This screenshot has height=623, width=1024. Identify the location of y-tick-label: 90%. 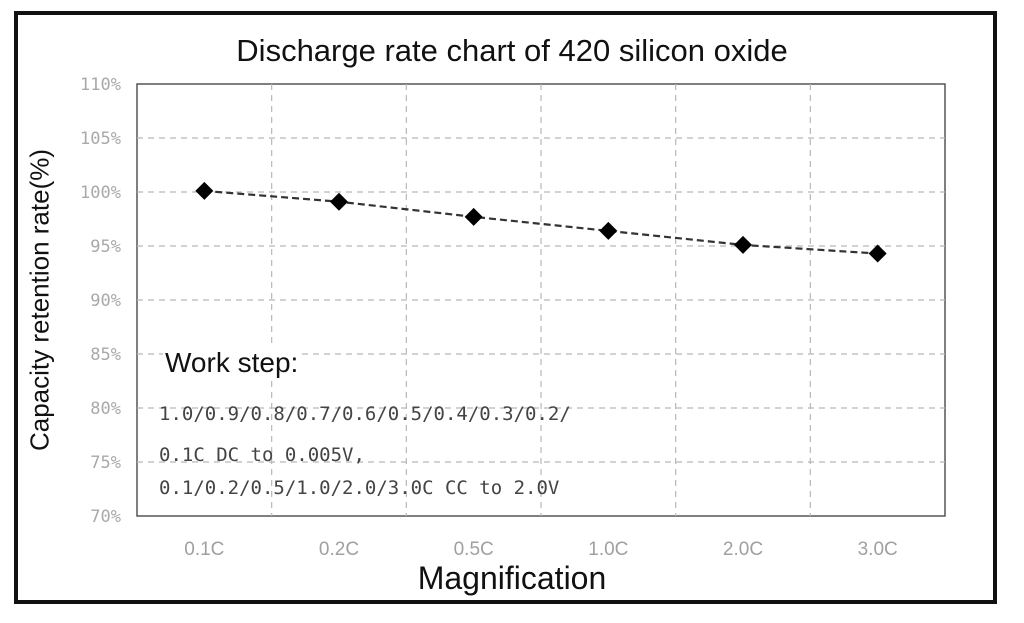
(105, 301).